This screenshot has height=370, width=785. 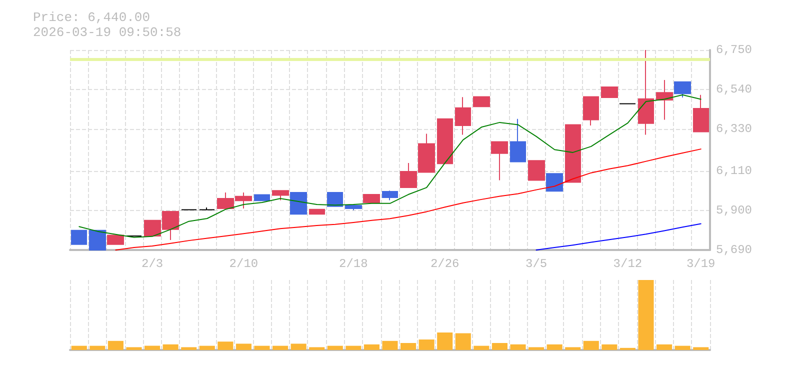 What do you see at coordinates (734, 129) in the screenshot?
I see `y-tick-label: 6,330` at bounding box center [734, 129].